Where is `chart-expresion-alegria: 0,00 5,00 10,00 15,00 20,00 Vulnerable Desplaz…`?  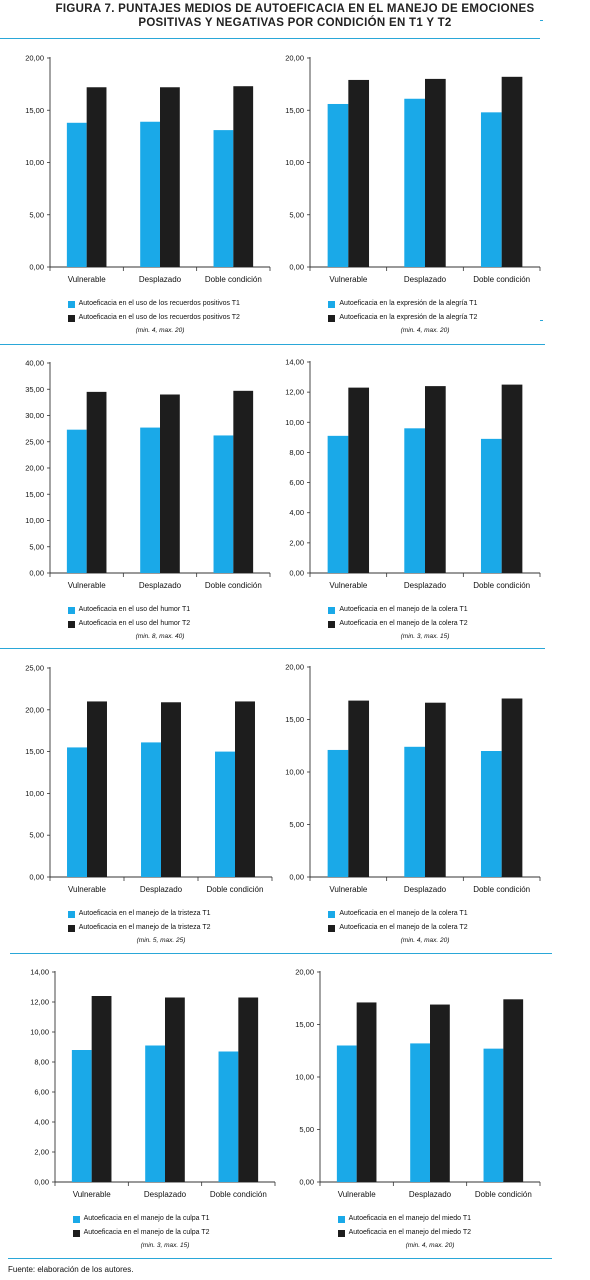
chart-expresion-alegria: 0,00 5,00 10,00 15,00 20,00 Vulnerable Desplaz… is located at coordinates (415, 191).